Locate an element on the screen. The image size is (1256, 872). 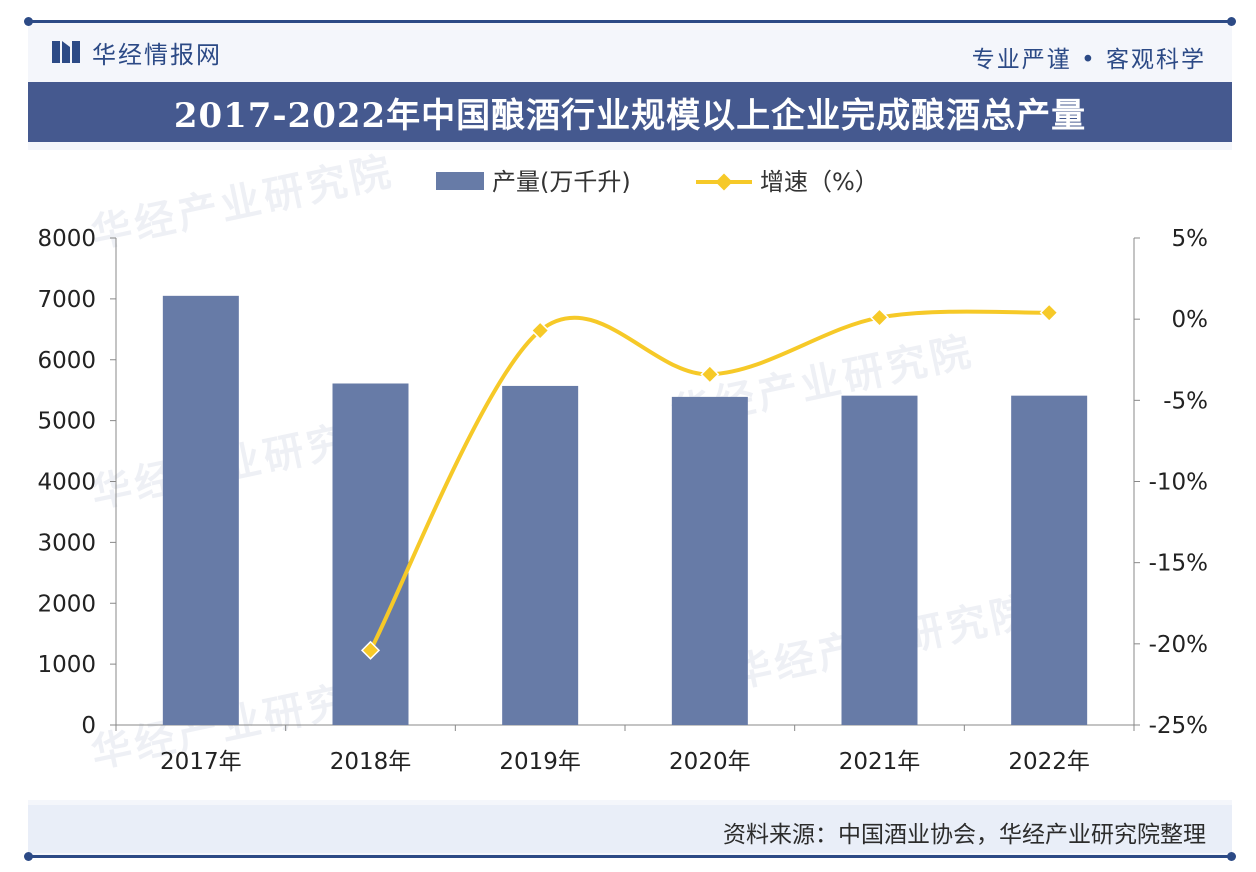
x-tick-label: 2021年 is located at coordinates (880, 762).